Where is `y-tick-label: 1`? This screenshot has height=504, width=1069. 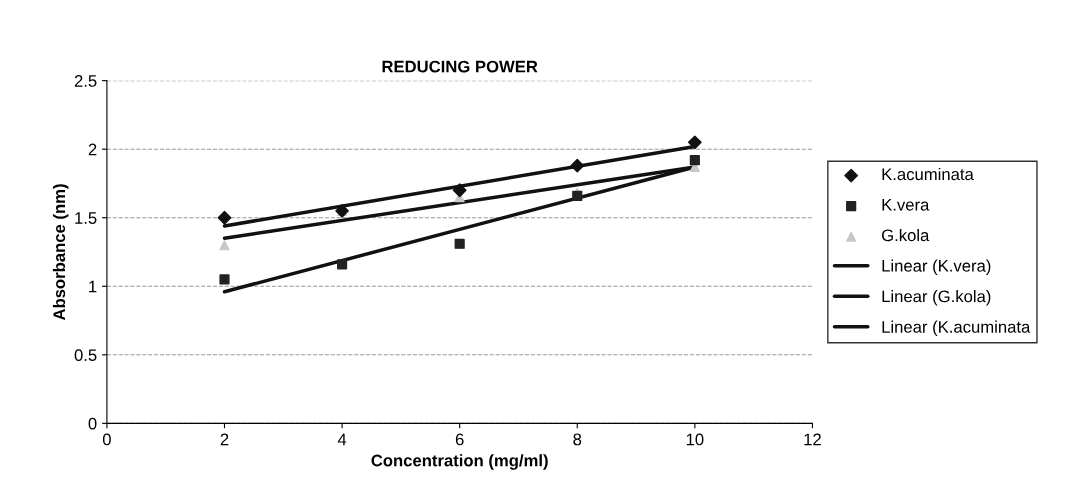 y-tick-label: 1 is located at coordinates (93, 286).